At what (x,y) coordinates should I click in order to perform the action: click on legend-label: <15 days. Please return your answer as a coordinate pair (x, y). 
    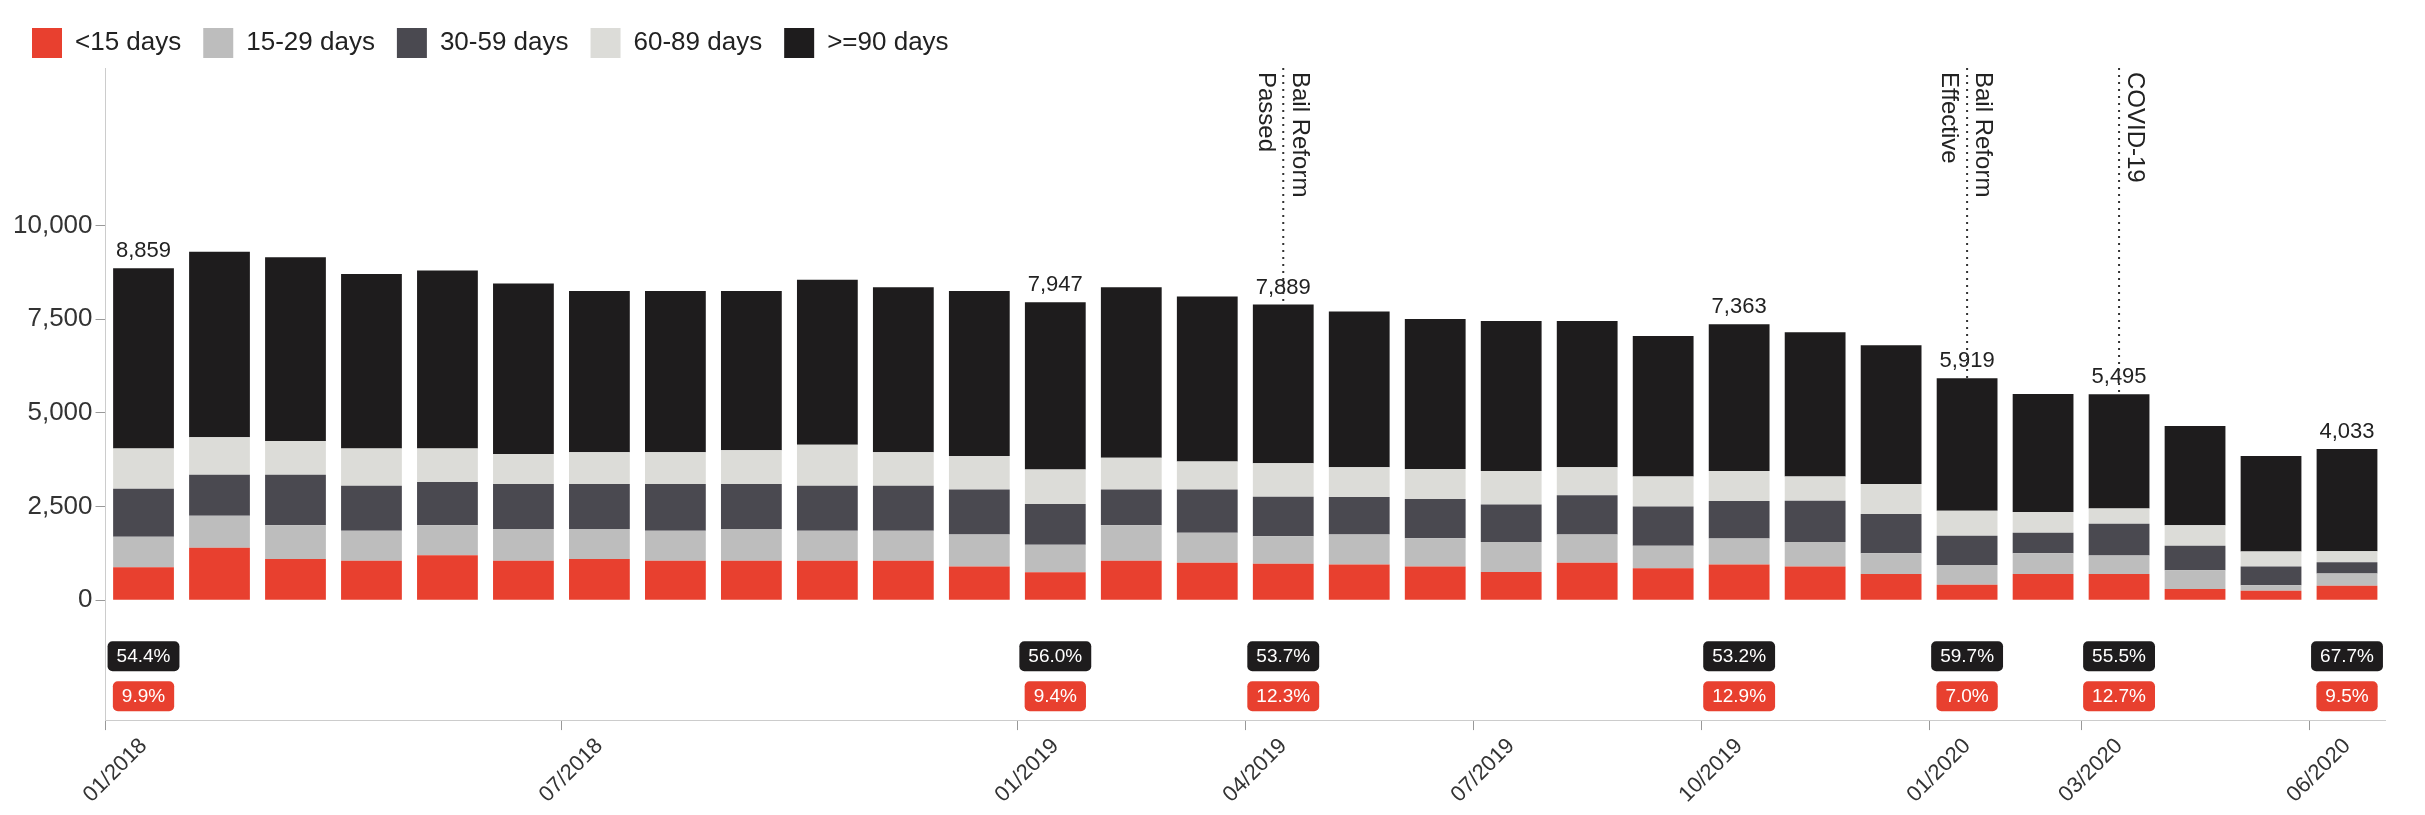
    Looking at the image, I should click on (128, 41).